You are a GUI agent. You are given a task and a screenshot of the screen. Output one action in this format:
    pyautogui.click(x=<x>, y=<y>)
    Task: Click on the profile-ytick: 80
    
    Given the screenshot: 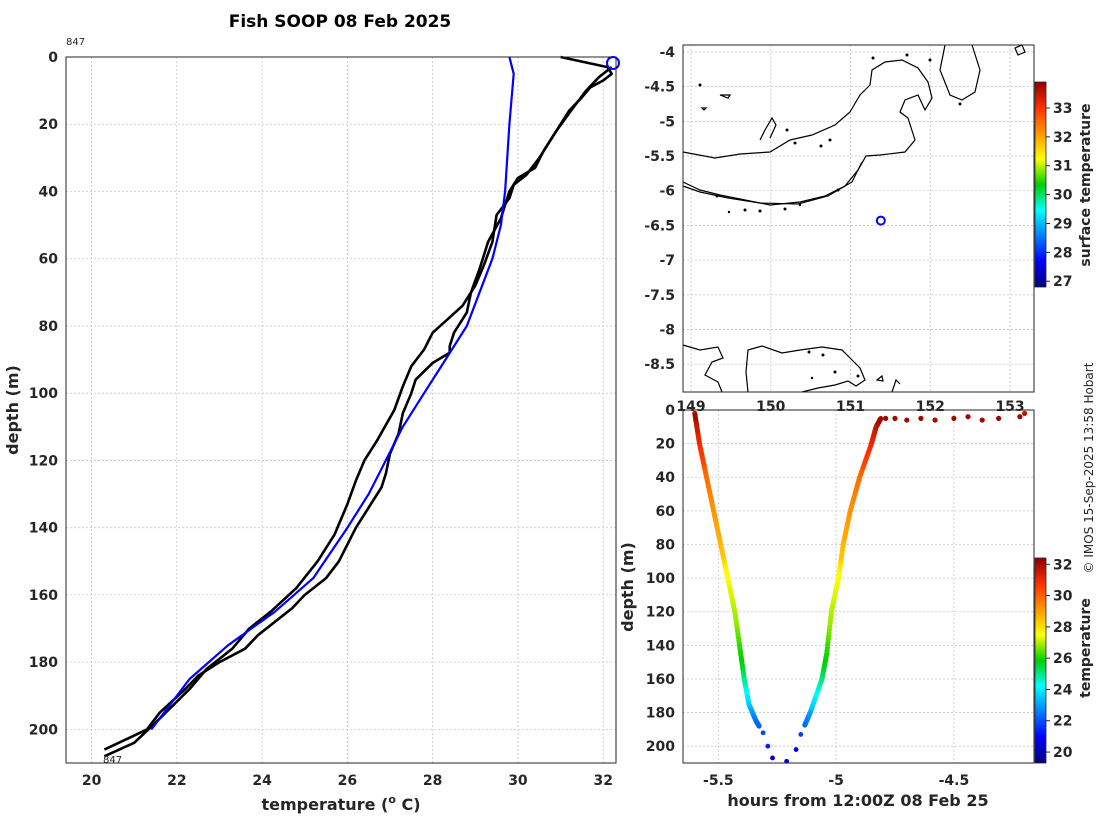 What is the action you would take?
    pyautogui.click(x=49, y=327)
    